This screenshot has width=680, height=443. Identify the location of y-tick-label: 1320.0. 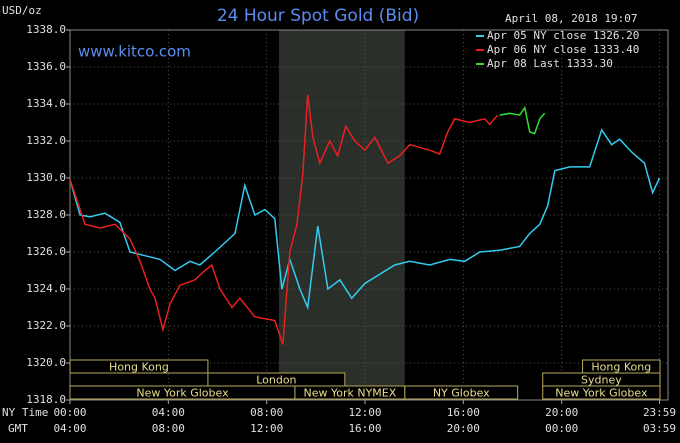
(46, 362).